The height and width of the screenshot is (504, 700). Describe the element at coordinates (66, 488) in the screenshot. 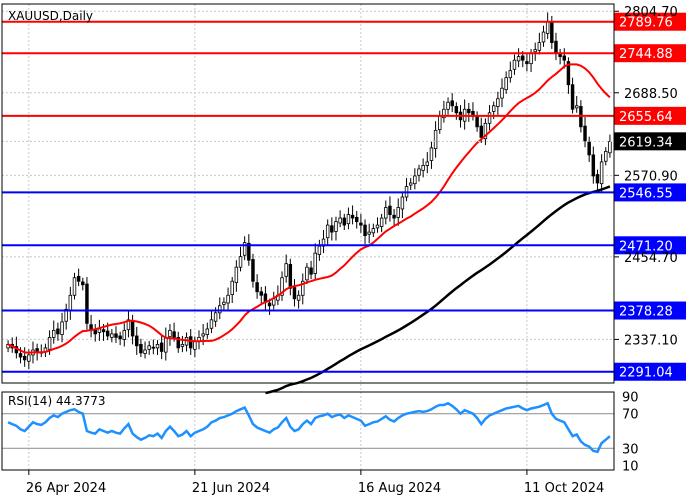

I see `date-tick-label: 26 Apr 2024` at that location.